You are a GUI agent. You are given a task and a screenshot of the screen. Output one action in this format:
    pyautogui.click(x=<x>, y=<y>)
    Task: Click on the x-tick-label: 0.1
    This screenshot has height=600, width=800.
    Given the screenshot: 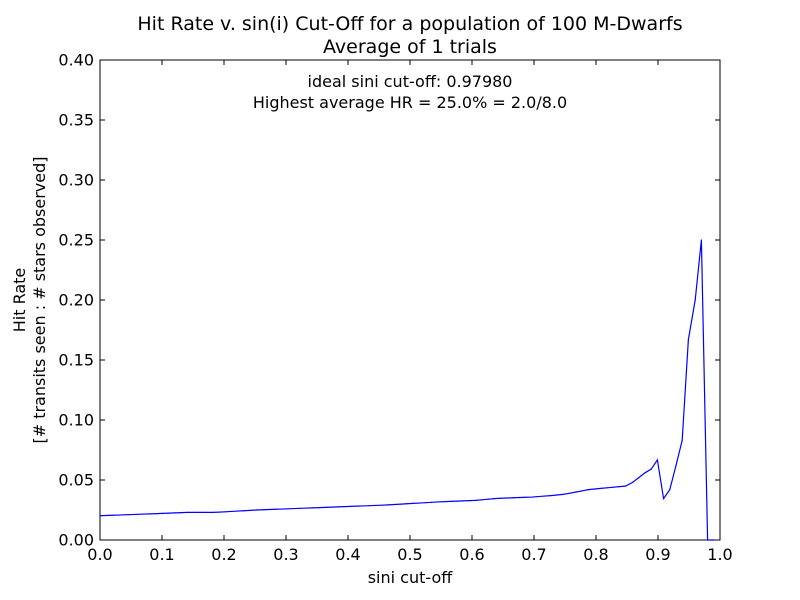 What is the action you would take?
    pyautogui.click(x=161, y=554)
    